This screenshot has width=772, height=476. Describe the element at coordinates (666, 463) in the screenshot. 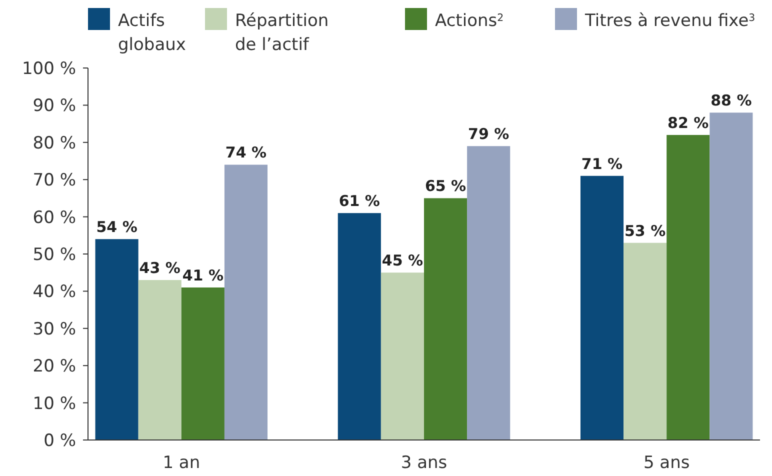

I see `x-tick-label: 5 ans` at that location.